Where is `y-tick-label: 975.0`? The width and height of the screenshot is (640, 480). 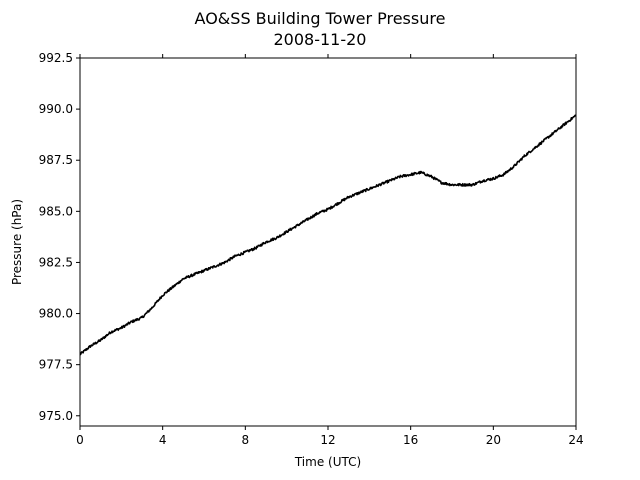
y-tick-label: 975.0 is located at coordinates (56, 416).